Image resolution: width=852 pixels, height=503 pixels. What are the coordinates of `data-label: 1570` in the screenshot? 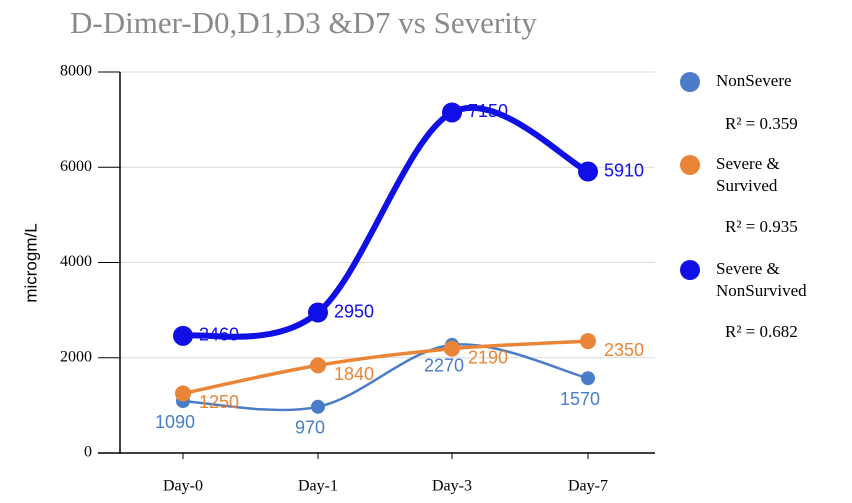 It's located at (580, 399).